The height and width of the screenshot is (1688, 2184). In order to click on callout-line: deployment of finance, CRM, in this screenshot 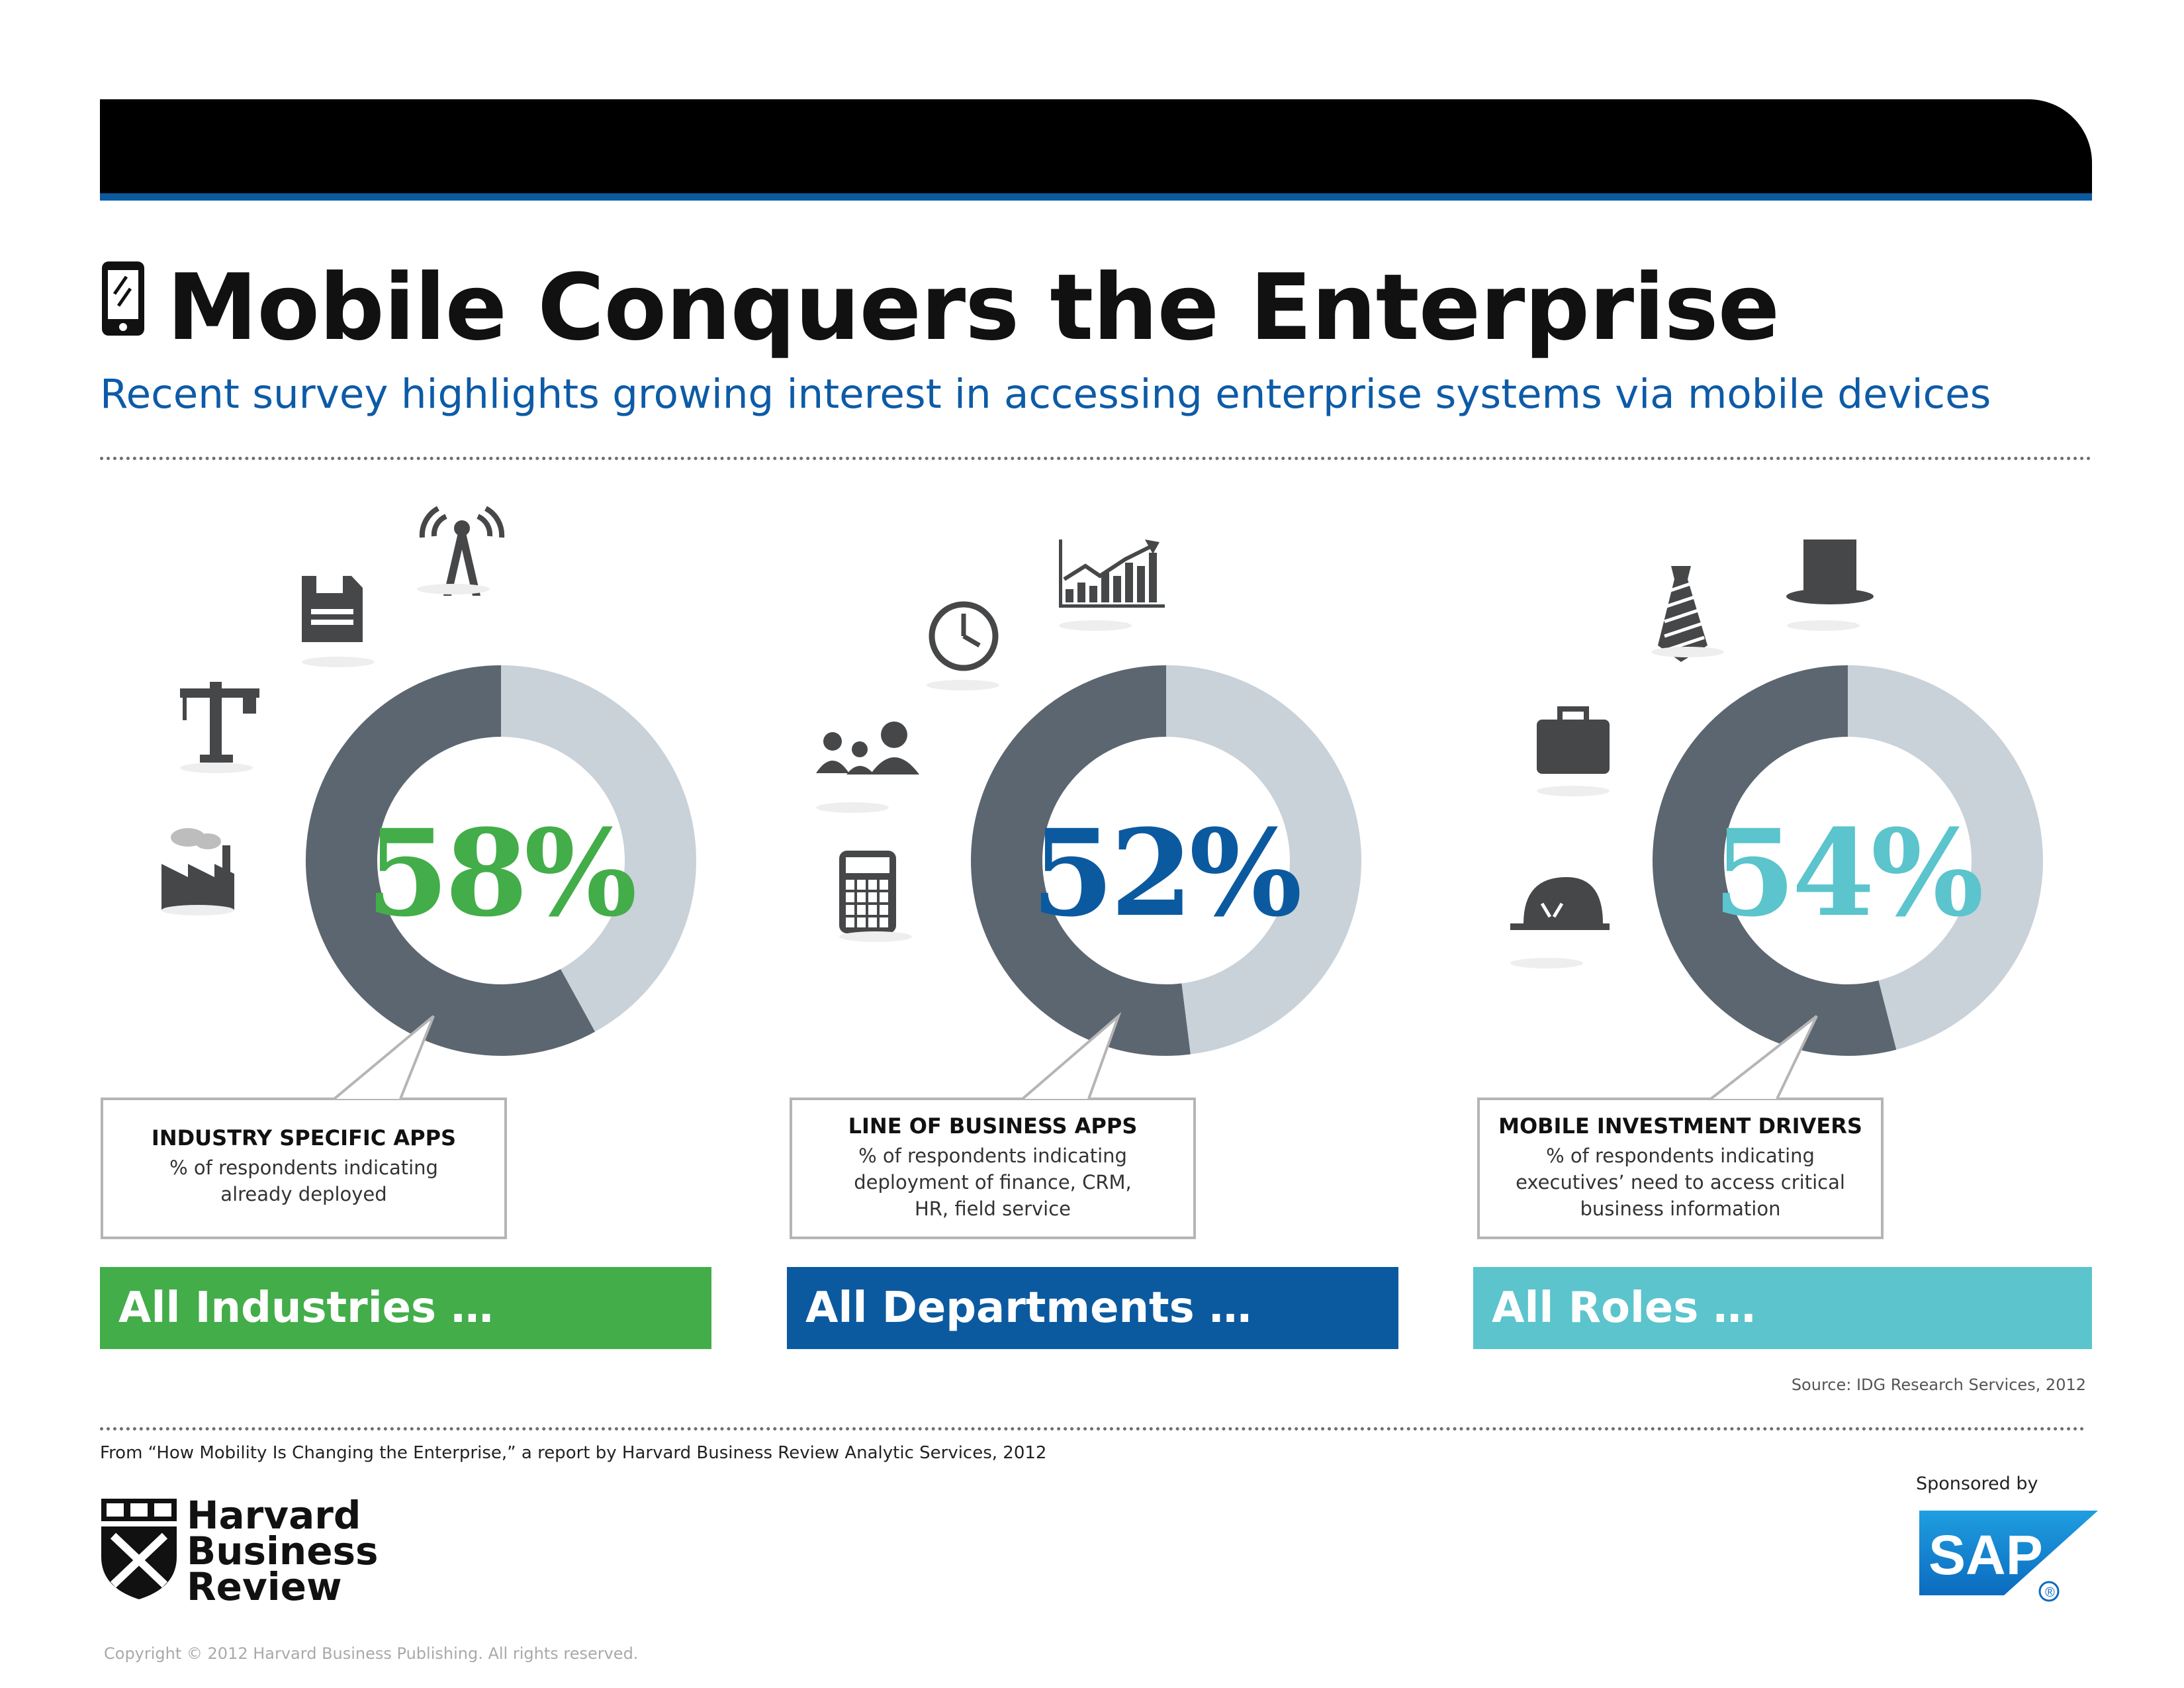, I will do `click(993, 1182)`.